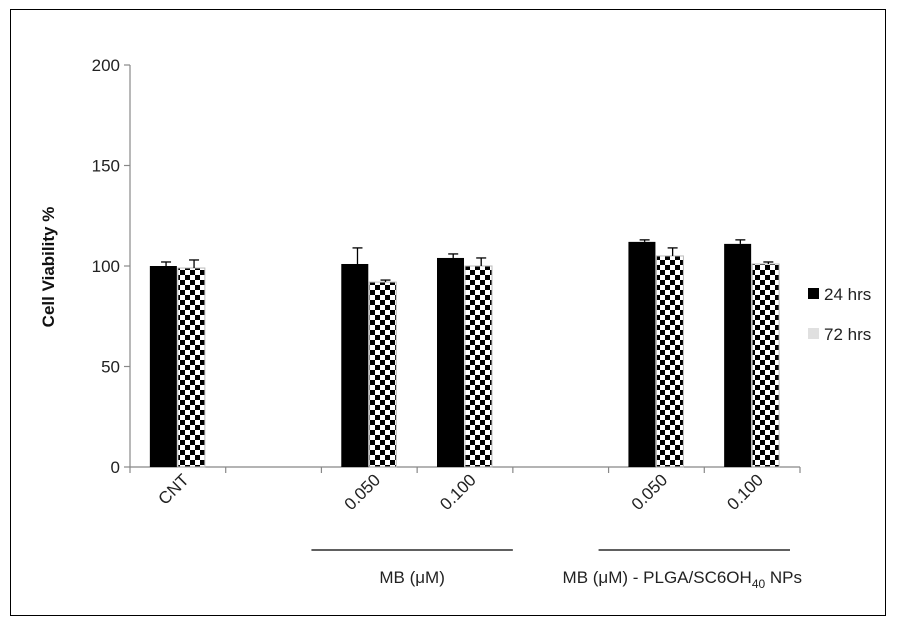 The height and width of the screenshot is (624, 898). Describe the element at coordinates (839, 314) in the screenshot. I see `legend: 24 hrs 72 hrs` at that location.